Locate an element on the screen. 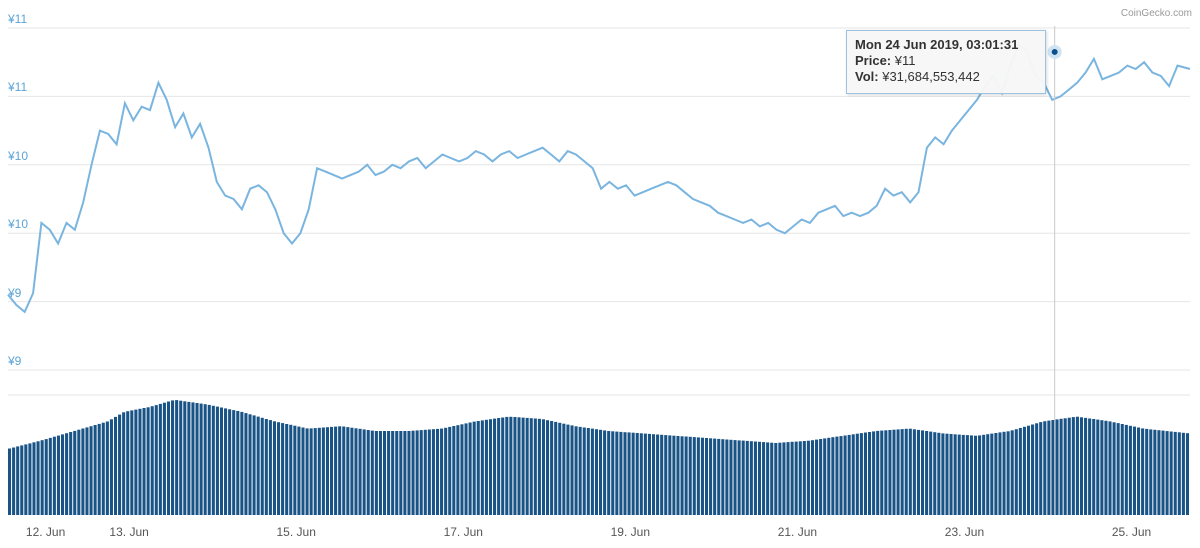  y-tick-label: ¥10 is located at coordinates (18, 155).